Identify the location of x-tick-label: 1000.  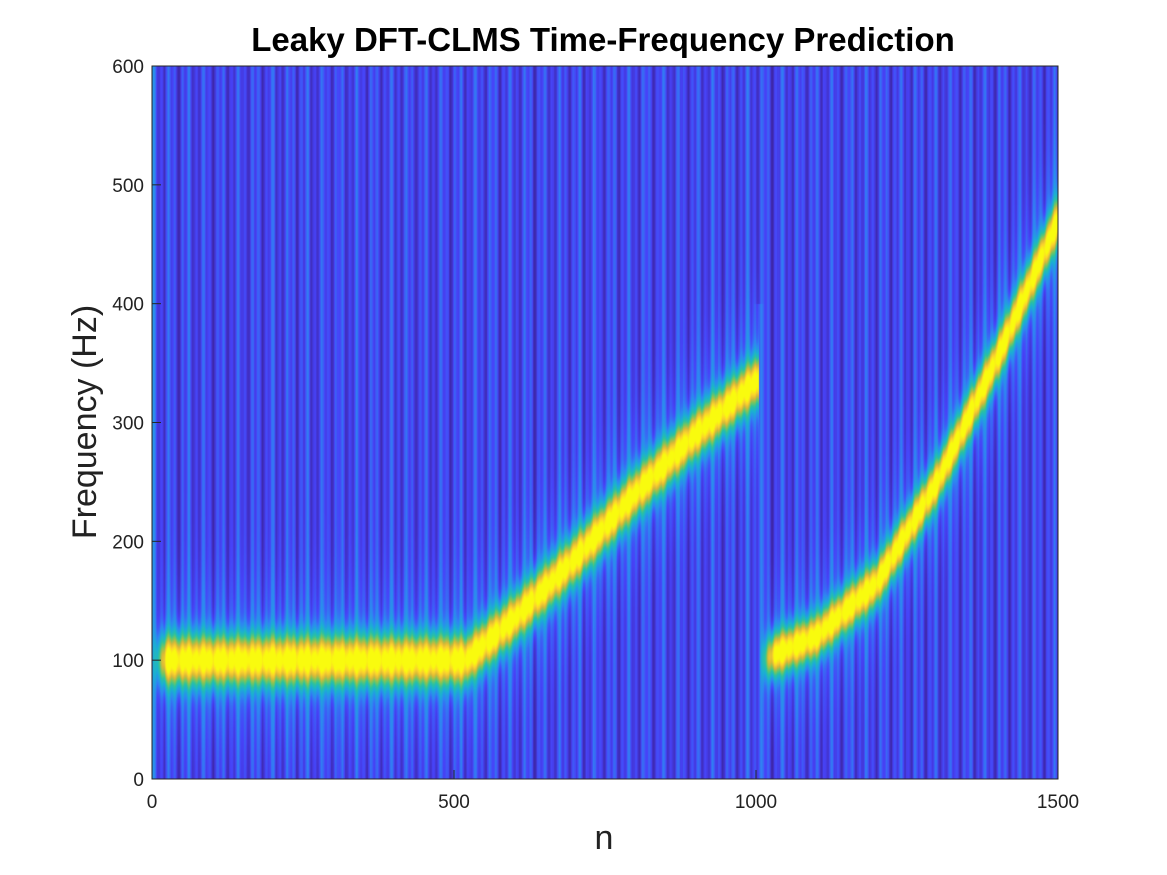
(756, 802).